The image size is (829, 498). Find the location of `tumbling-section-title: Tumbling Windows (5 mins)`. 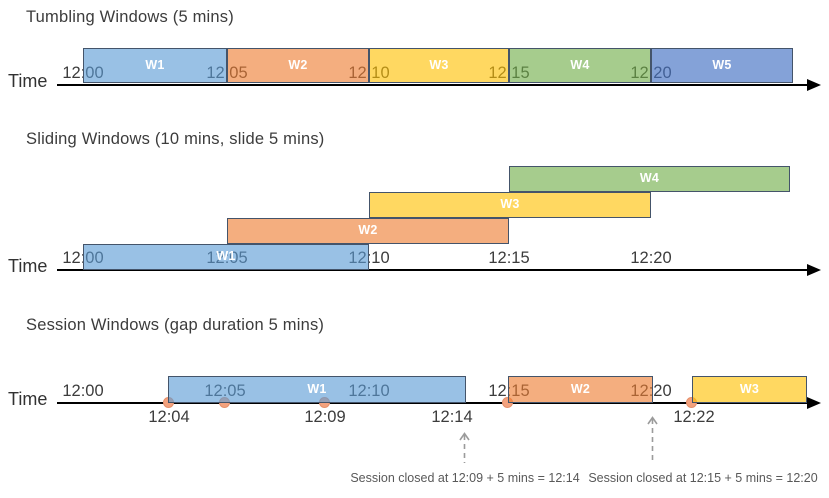

tumbling-section-title: Tumbling Windows (5 mins) is located at coordinates (130, 17).